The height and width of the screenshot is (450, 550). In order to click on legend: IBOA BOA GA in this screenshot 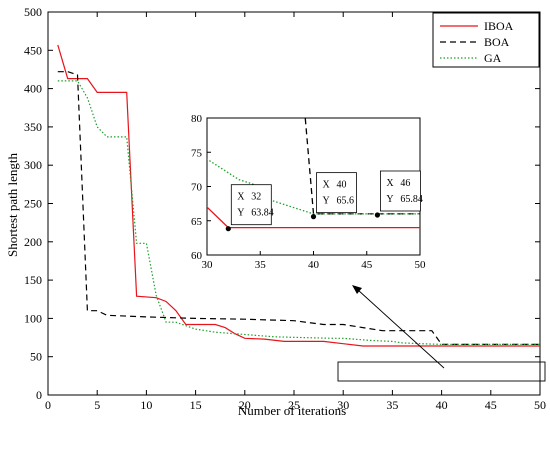, I will do `click(486, 40)`.